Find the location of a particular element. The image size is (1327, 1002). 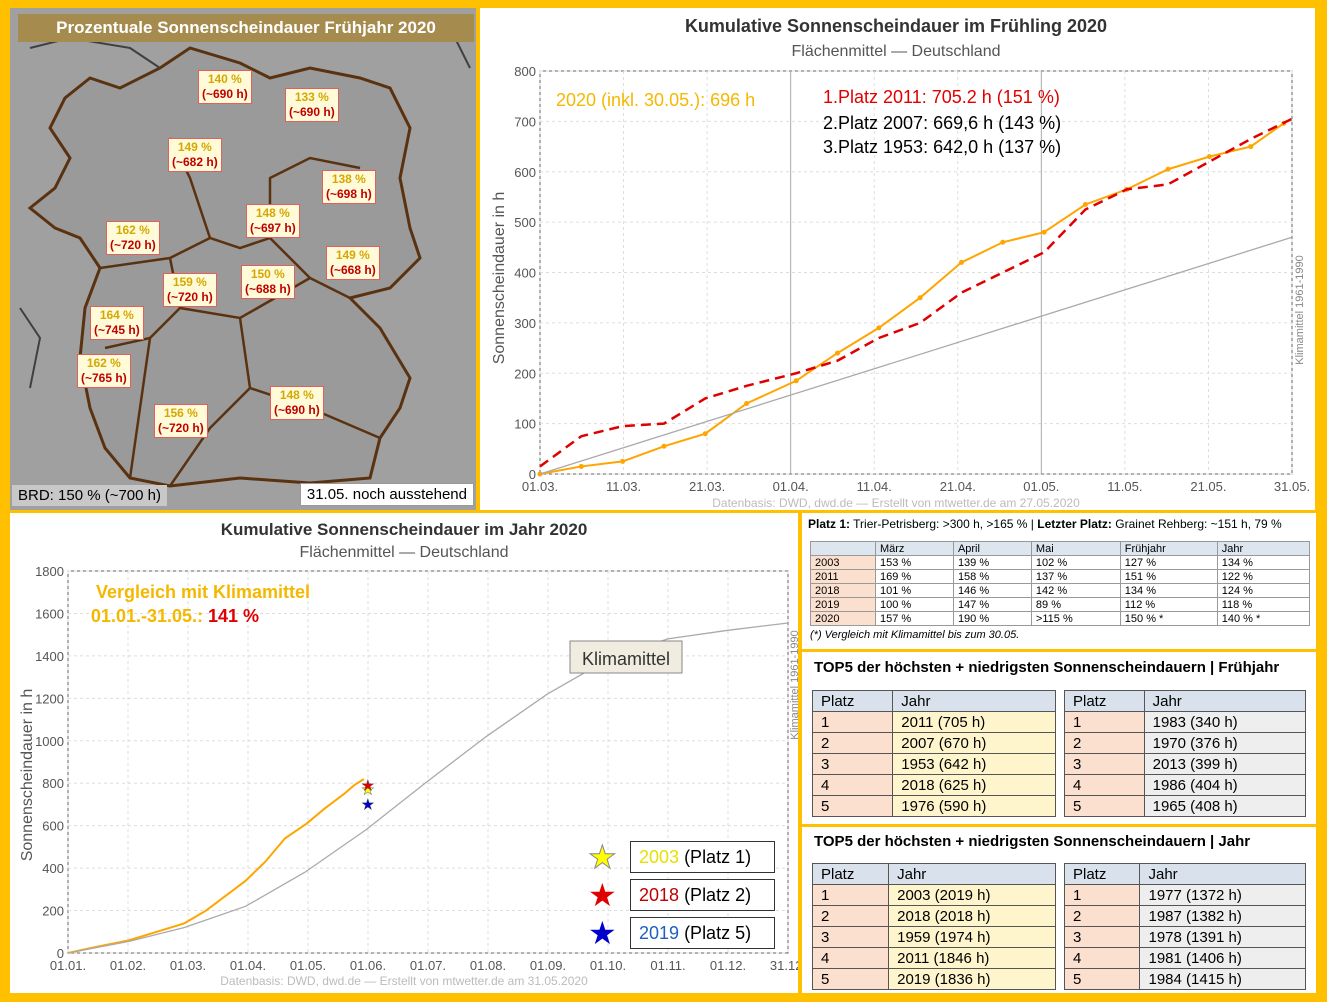

table-row: 3 1953 (642 h) is located at coordinates (933, 764).